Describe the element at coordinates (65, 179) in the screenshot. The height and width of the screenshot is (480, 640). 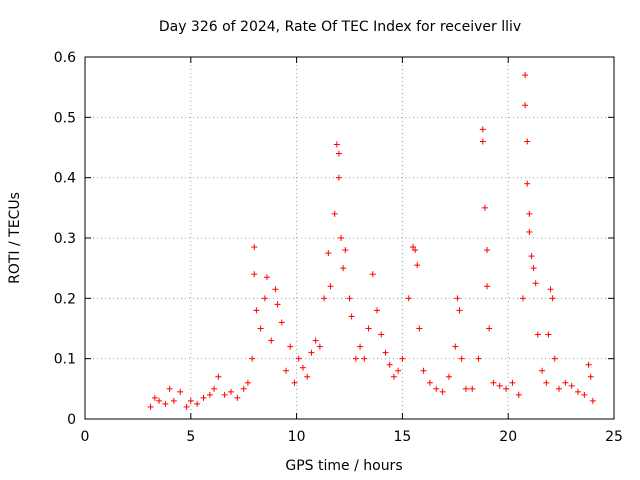
I see `y-tick-label: 0.4` at that location.